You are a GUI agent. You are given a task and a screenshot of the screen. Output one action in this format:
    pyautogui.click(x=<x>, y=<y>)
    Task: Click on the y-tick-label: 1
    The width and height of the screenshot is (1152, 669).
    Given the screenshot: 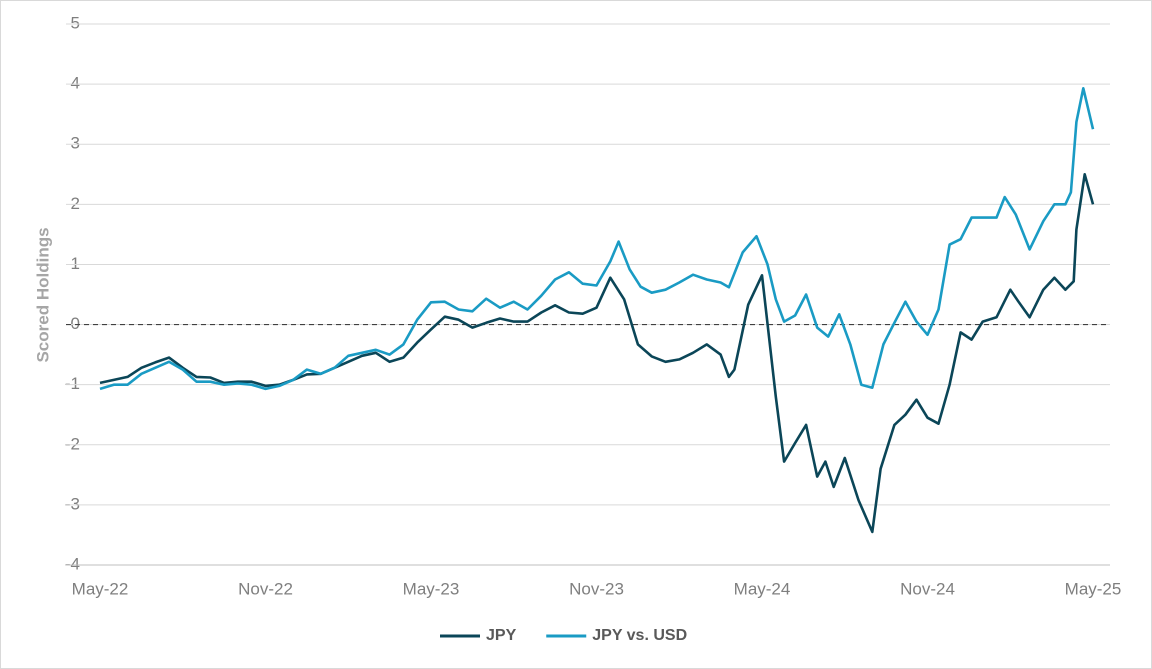 What is the action you would take?
    pyautogui.click(x=75, y=263)
    